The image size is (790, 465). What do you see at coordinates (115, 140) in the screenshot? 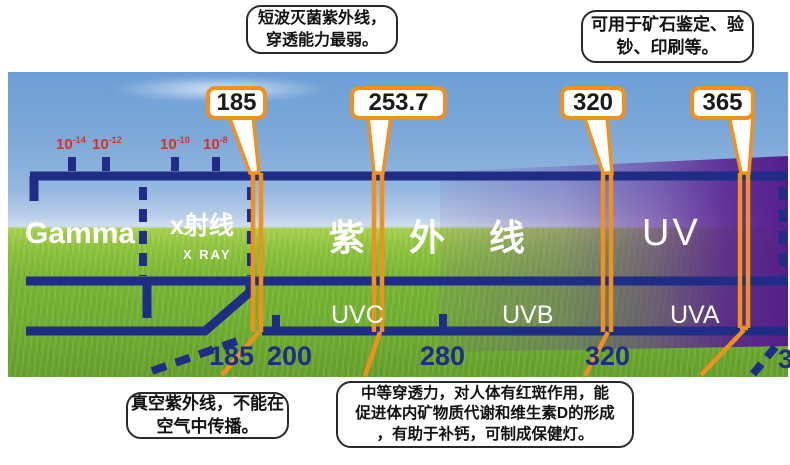
I see `scale-exponent: -12` at bounding box center [115, 140].